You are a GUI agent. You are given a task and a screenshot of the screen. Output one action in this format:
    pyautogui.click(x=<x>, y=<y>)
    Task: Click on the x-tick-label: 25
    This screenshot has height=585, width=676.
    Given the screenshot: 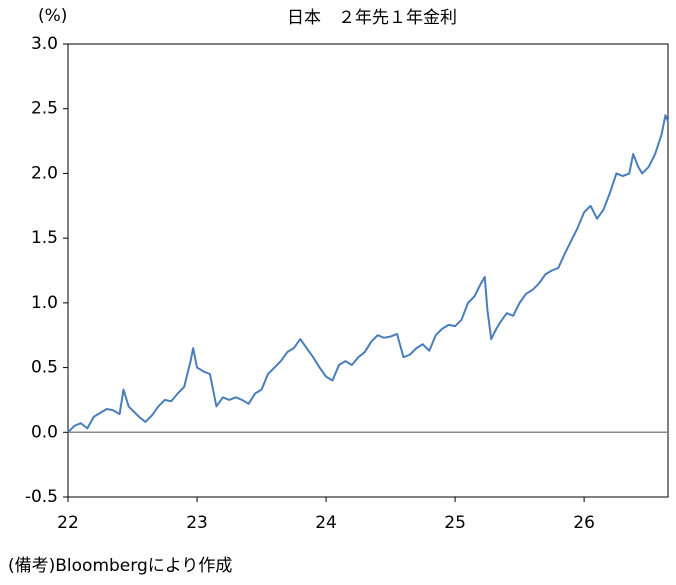 What is the action you would take?
    pyautogui.click(x=455, y=523)
    